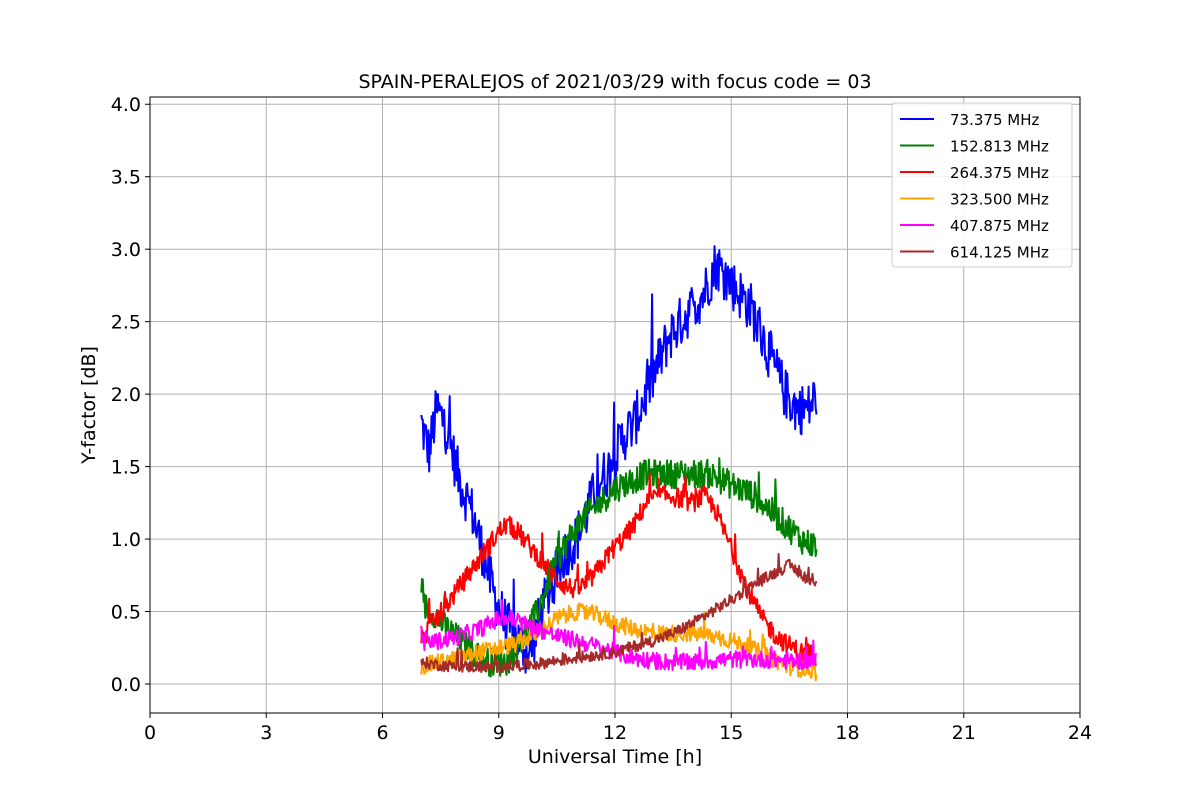 This screenshot has width=1200, height=800. I want to click on x-tick-label: 9, so click(499, 733).